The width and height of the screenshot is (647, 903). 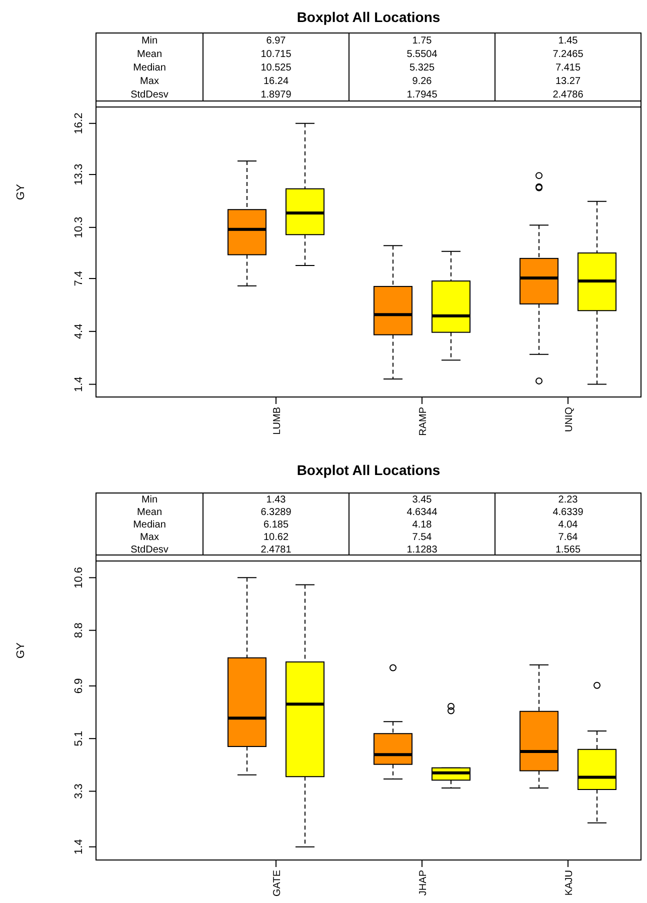 What do you see at coordinates (568, 500) in the screenshot?
I see `text: 2.23` at bounding box center [568, 500].